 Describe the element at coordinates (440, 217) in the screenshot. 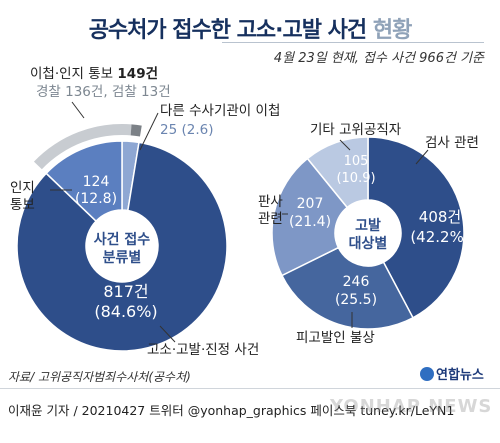

I see `data-label-right-prosecutor-value: 408건` at that location.